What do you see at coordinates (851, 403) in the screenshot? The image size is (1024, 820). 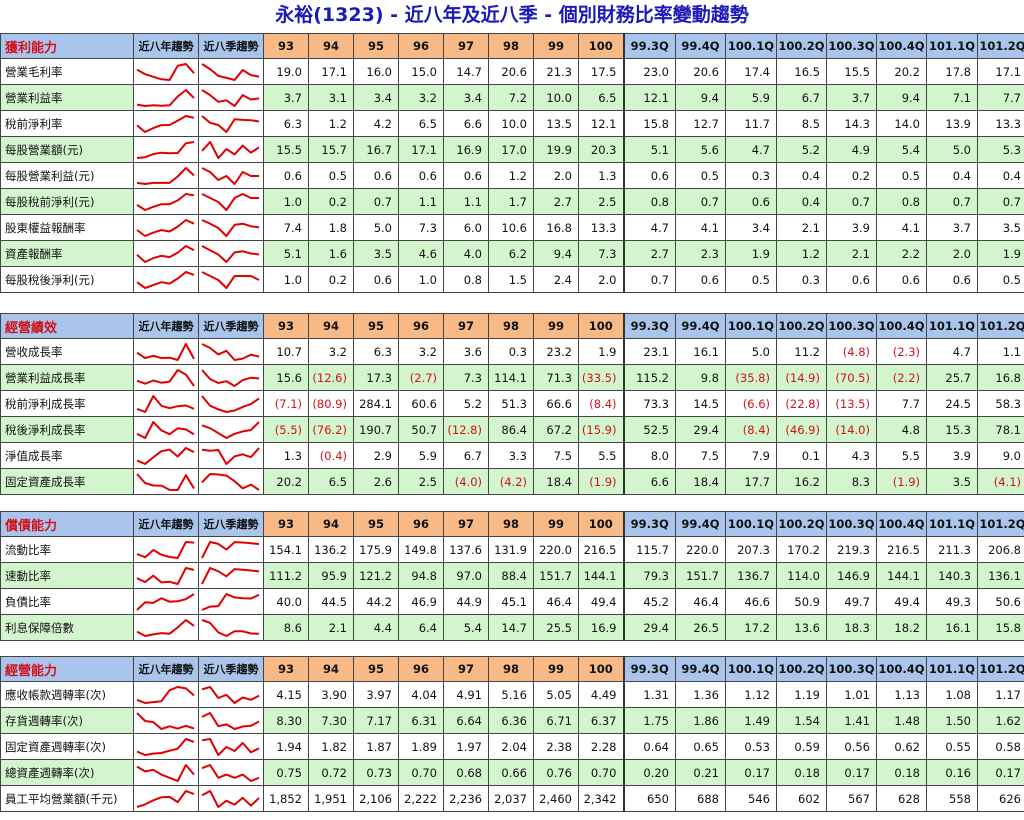 I see `quarter-value: (13.5)` at bounding box center [851, 403].